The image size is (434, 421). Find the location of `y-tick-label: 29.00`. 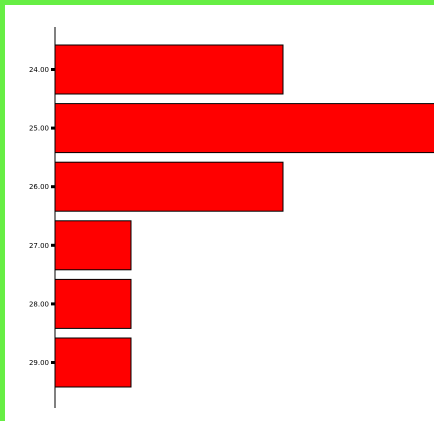

y-tick-label: 29.00 is located at coordinates (39, 363).